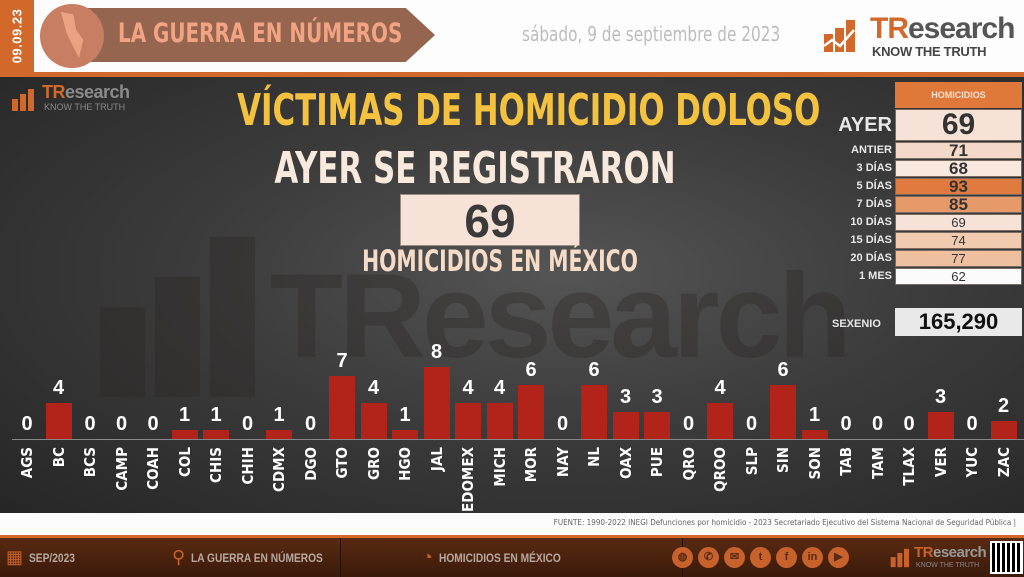 The width and height of the screenshot is (1024, 577). I want to click on category-label: VER, so click(940, 462).